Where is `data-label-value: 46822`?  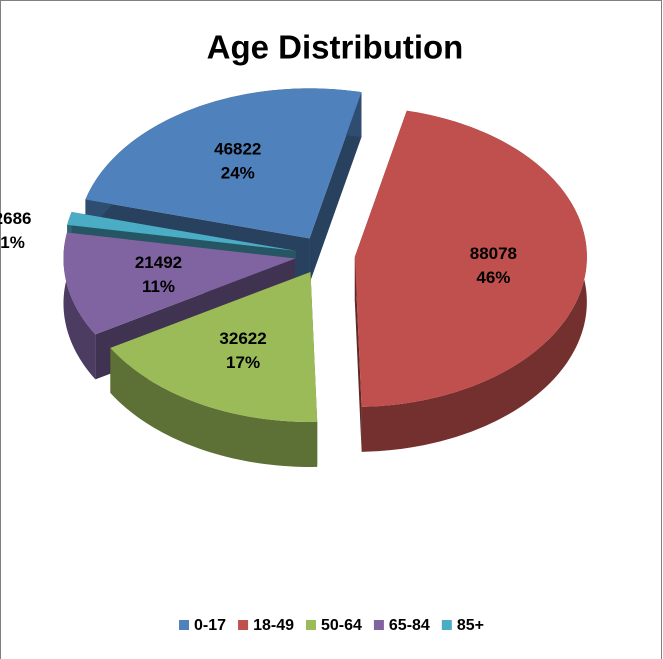 data-label-value: 46822 is located at coordinates (237, 149).